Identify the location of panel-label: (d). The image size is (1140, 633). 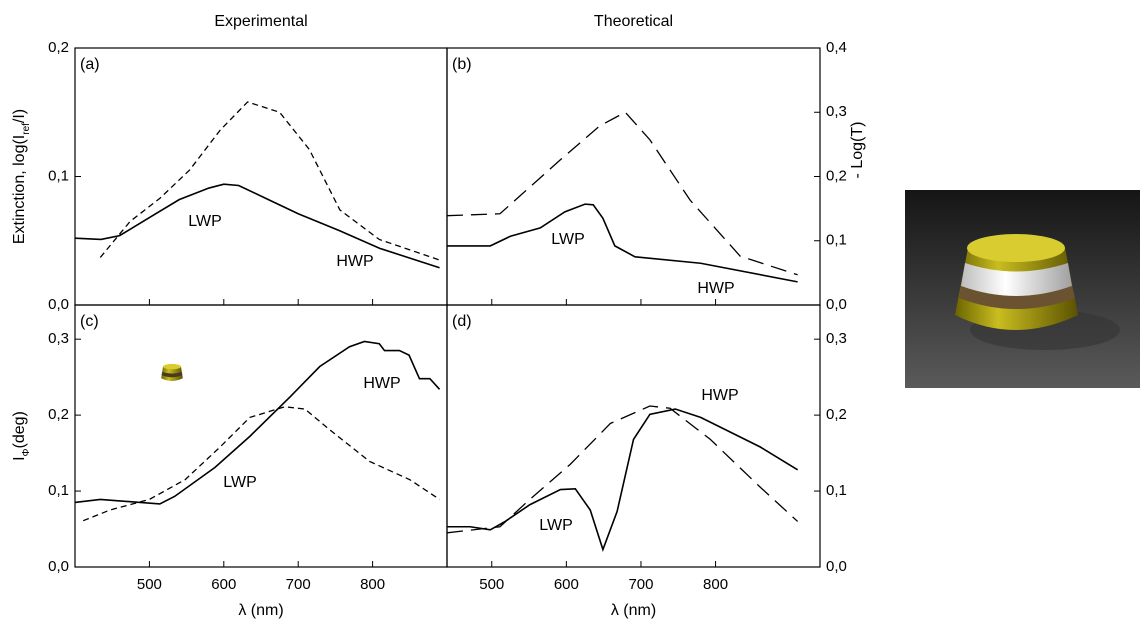
(462, 321).